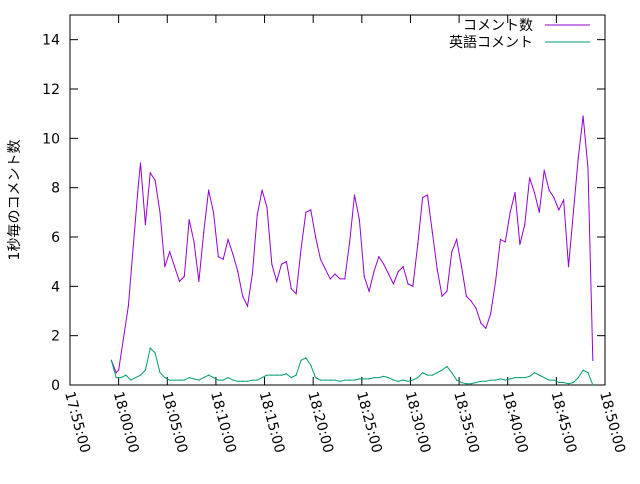  I want to click on x-tick-label: 18:20:00, so click(320, 422).